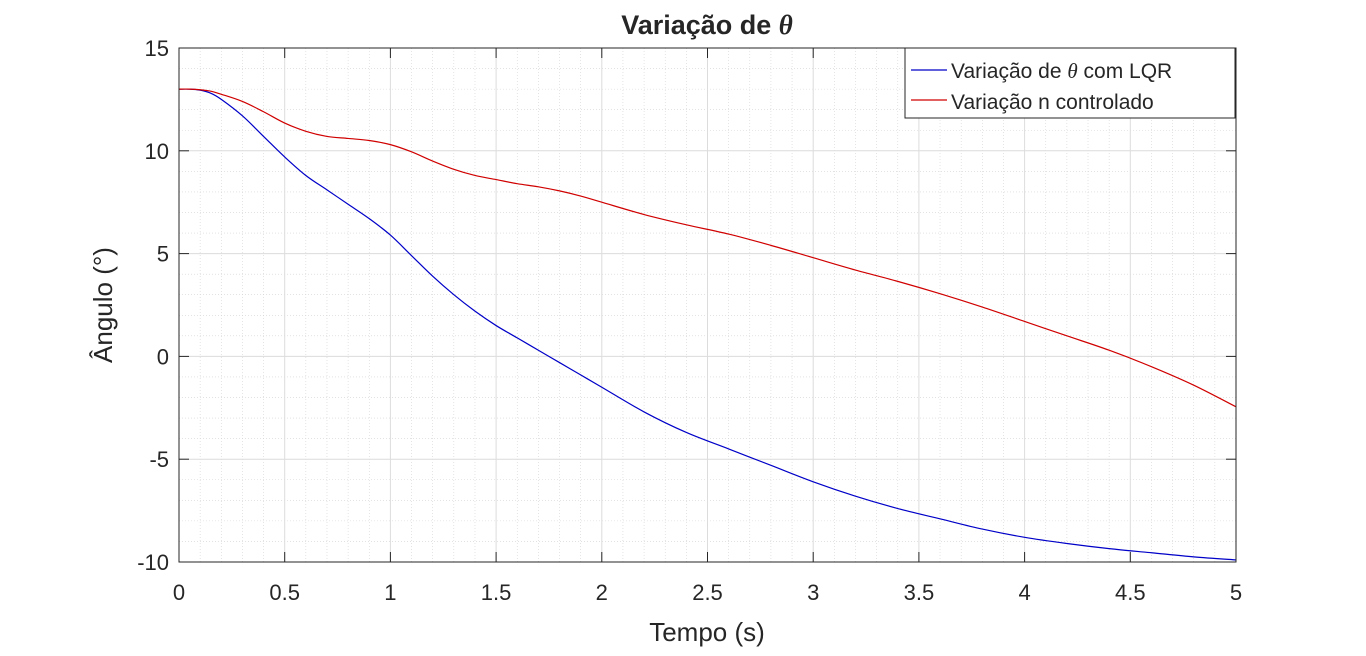 The image size is (1366, 656). What do you see at coordinates (179, 592) in the screenshot?
I see `x-tick-label: 0` at bounding box center [179, 592].